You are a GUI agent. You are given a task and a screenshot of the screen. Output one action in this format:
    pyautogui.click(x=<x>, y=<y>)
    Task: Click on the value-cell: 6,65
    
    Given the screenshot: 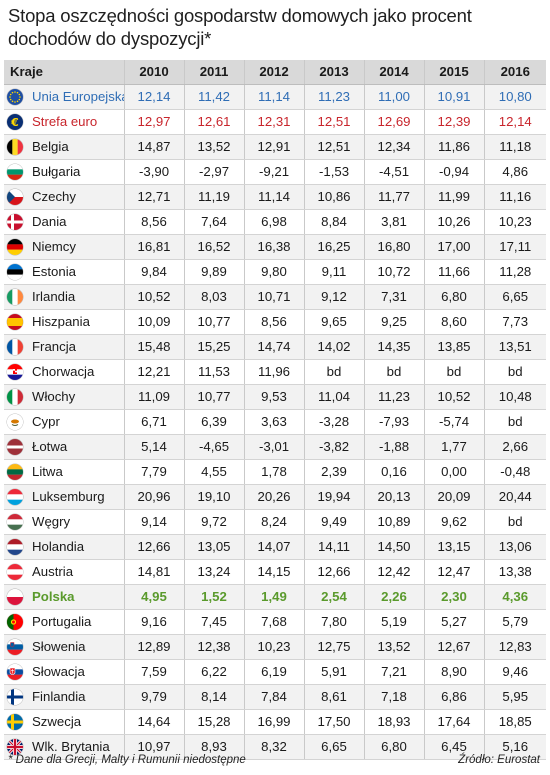 What is the action you would take?
    pyautogui.click(x=515, y=297)
    